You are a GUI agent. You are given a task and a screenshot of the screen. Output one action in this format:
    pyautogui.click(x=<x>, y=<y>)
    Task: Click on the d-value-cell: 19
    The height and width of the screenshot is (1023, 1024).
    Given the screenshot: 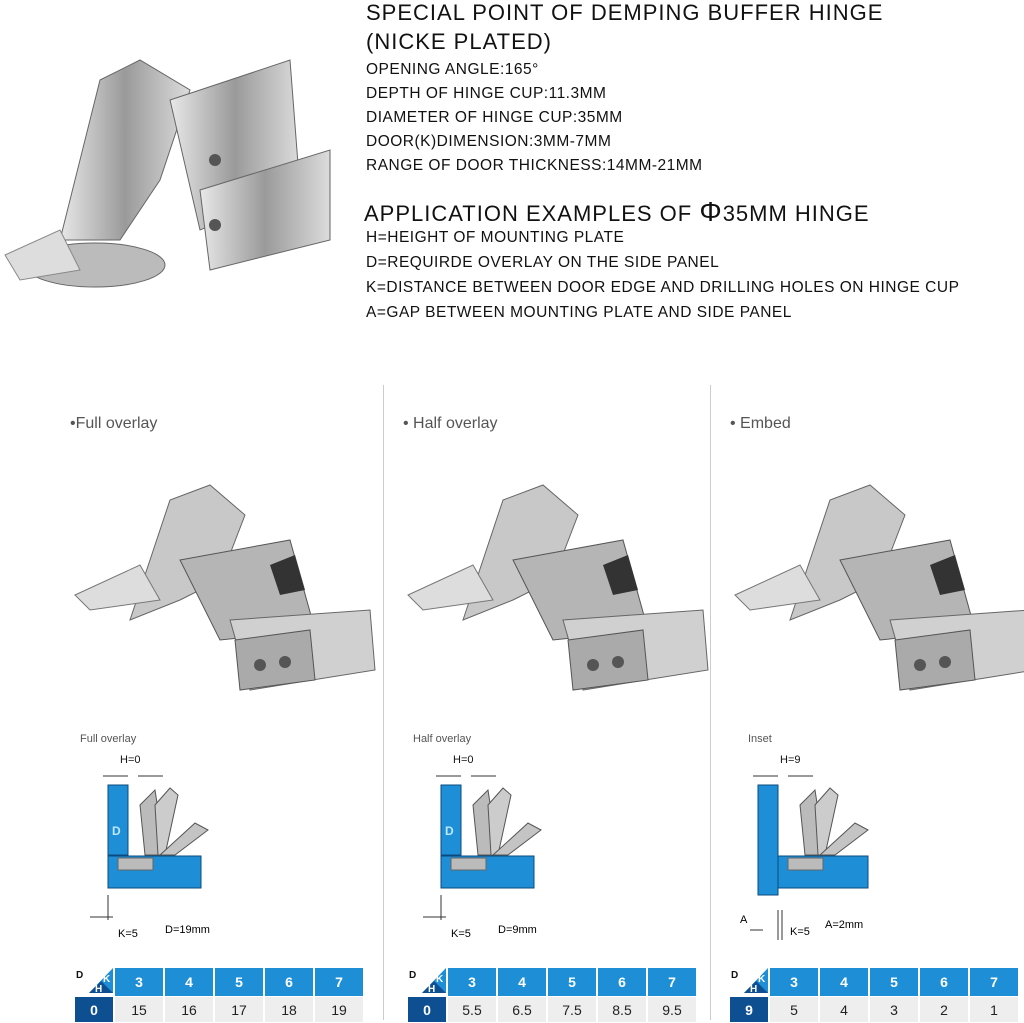 What is the action you would take?
    pyautogui.click(x=339, y=1009)
    